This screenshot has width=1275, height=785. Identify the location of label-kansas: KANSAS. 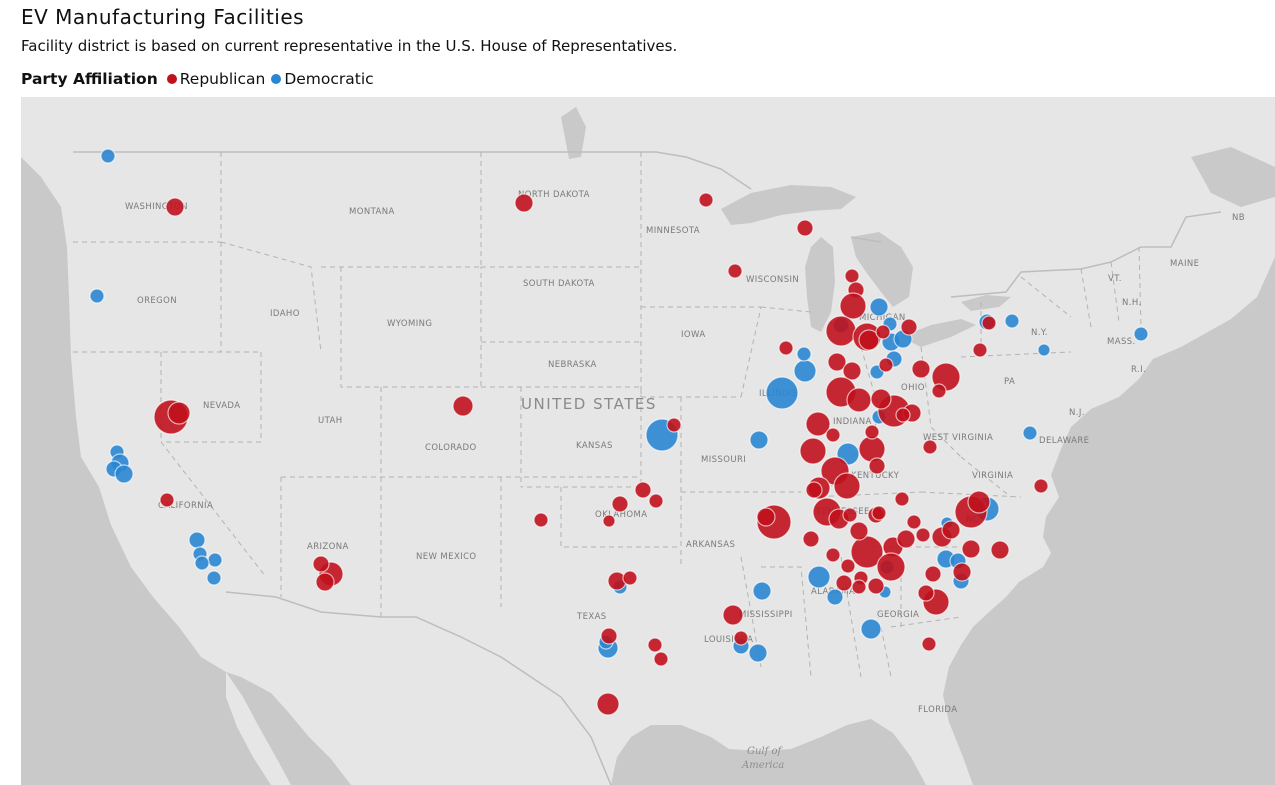
(594, 446).